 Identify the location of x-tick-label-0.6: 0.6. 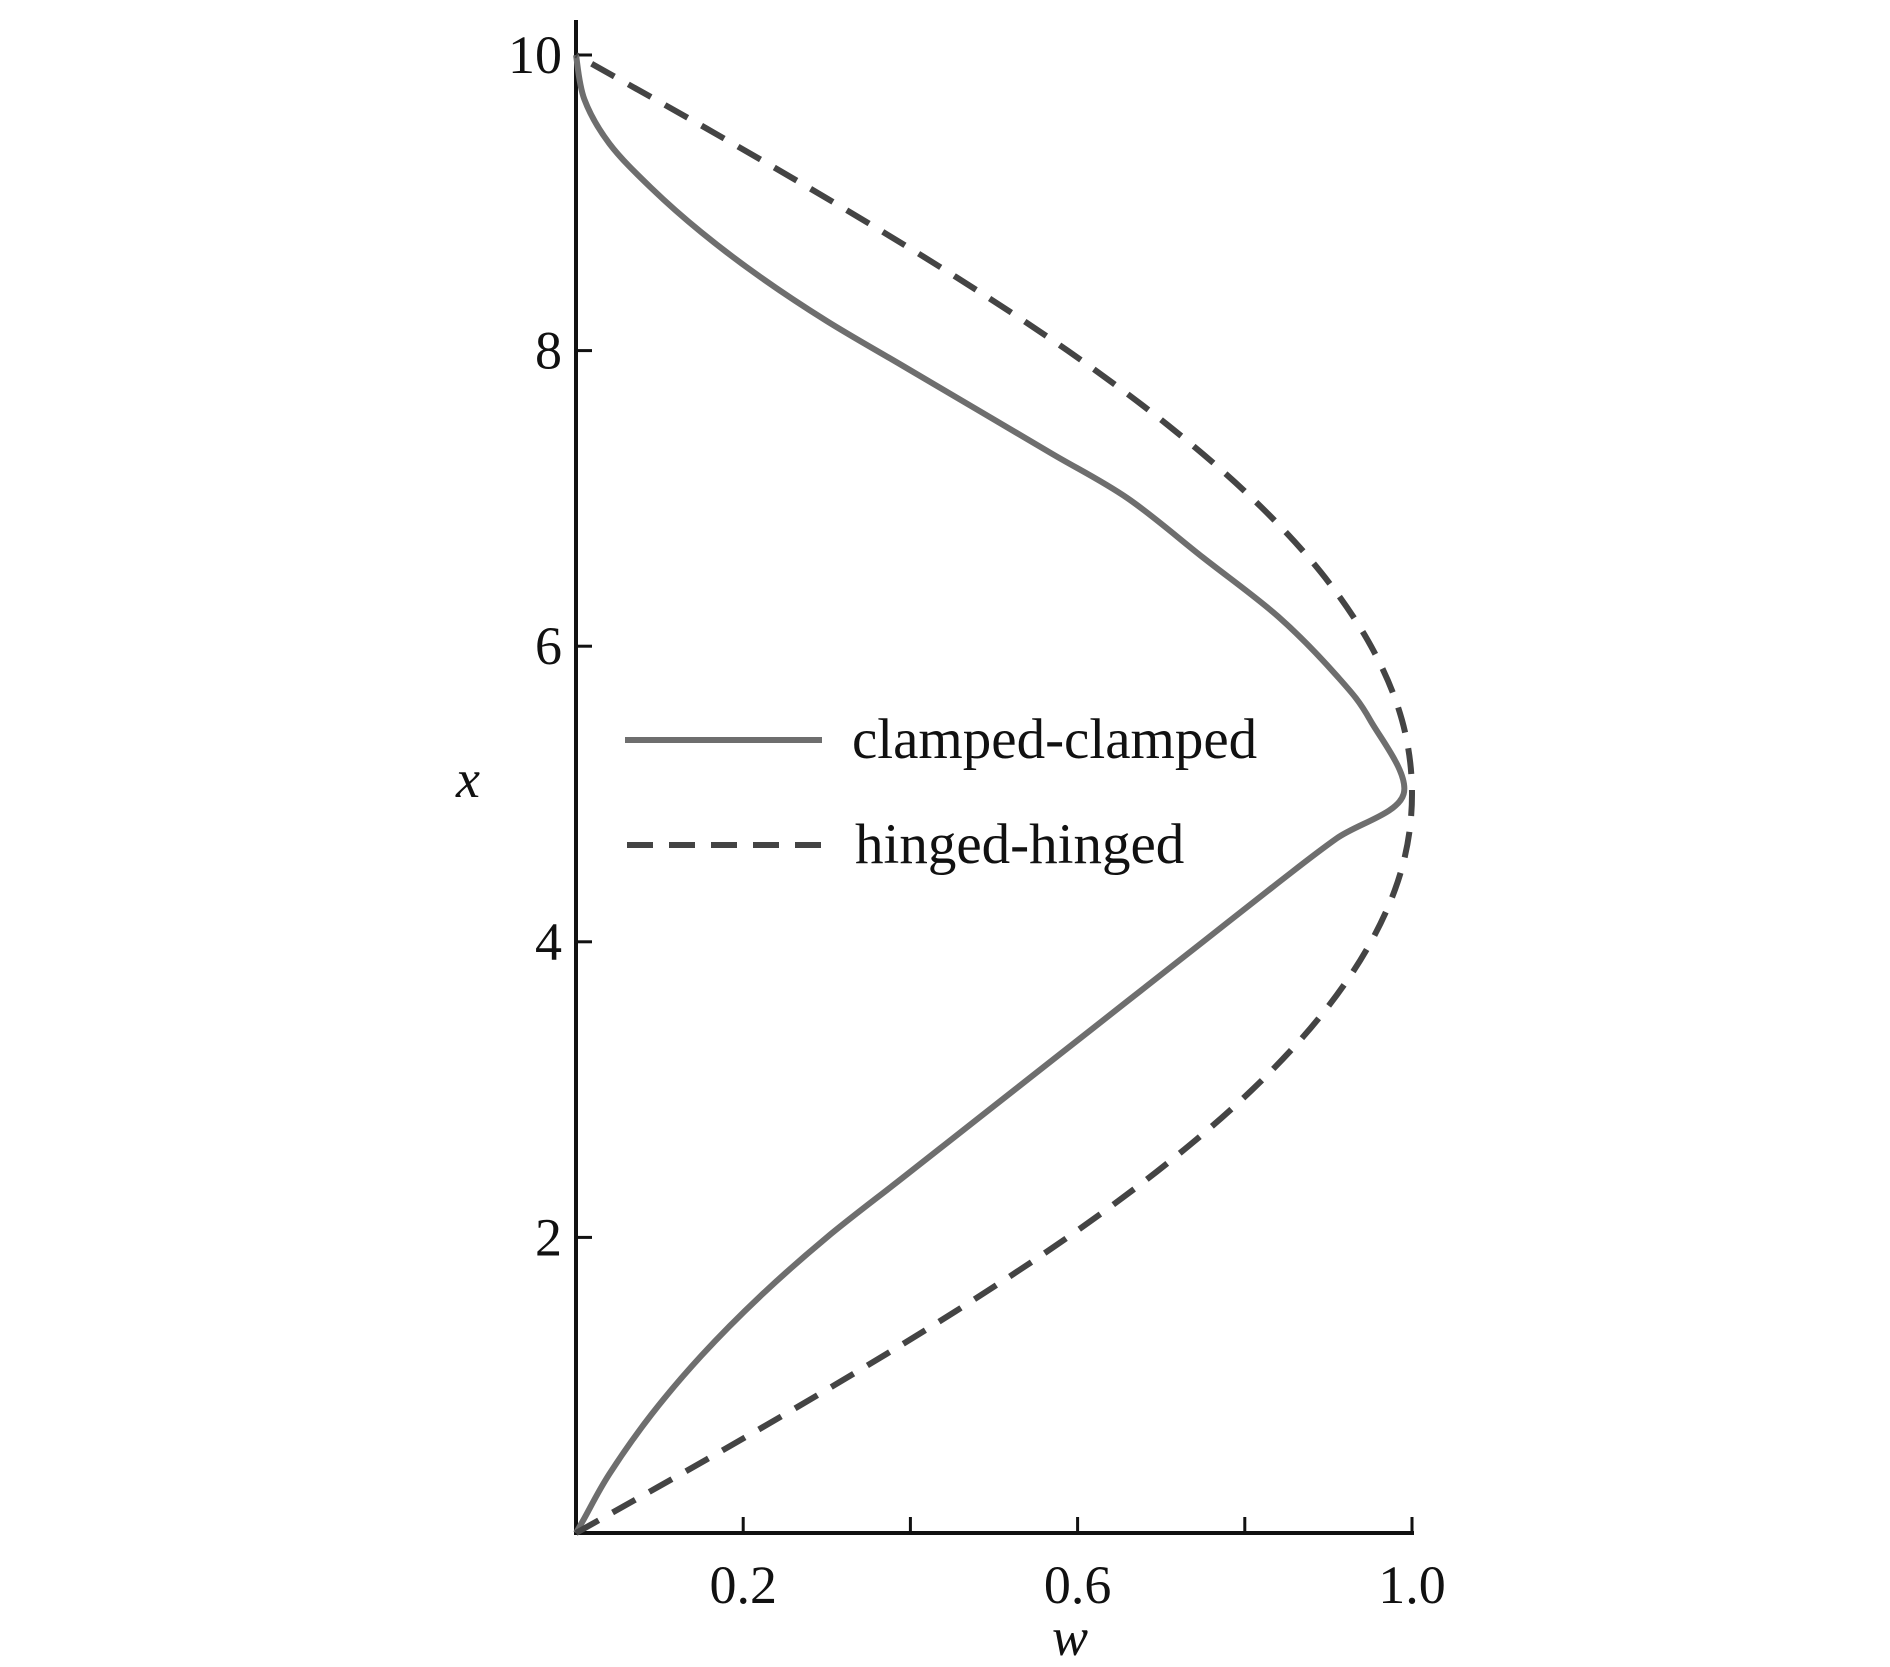
(1078, 1585).